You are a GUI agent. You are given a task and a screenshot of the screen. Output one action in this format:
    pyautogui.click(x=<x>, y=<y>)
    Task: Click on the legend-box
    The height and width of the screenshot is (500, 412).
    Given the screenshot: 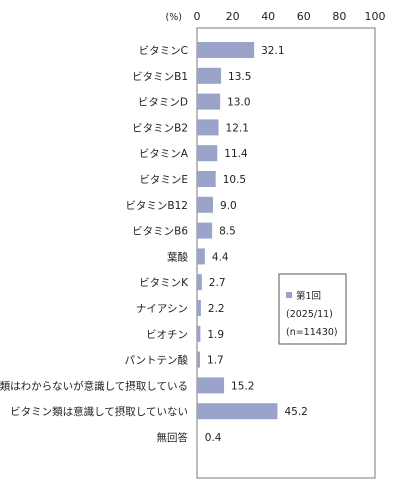 What is the action you would take?
    pyautogui.click(x=312, y=309)
    